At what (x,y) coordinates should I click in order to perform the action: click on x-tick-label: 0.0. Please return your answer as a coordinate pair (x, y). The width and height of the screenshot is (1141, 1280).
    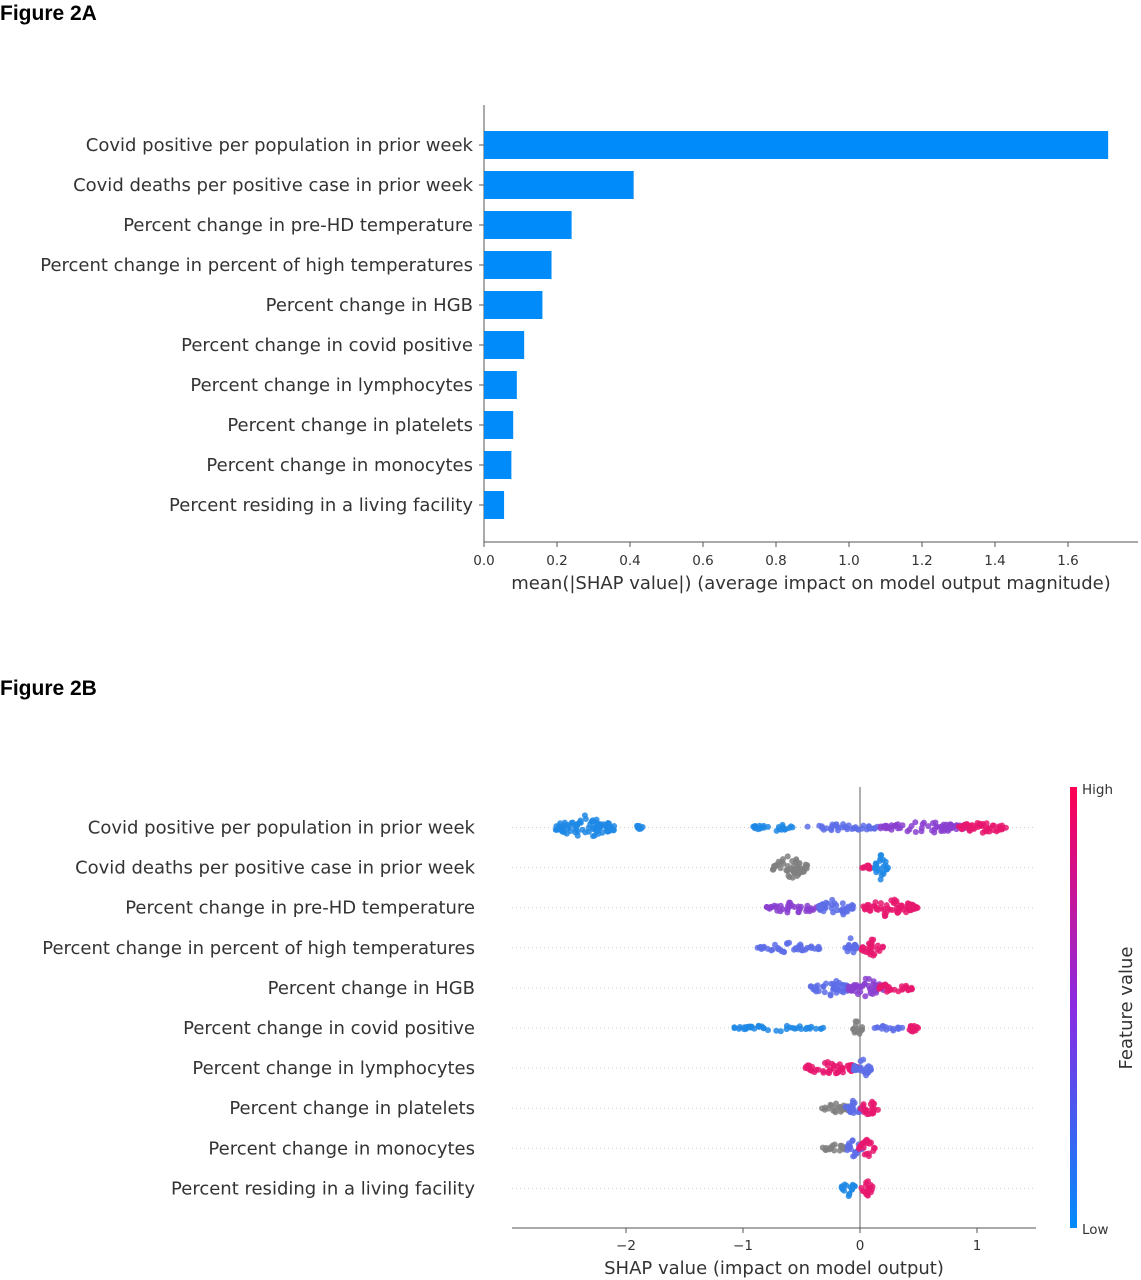
    Looking at the image, I should click on (483, 561).